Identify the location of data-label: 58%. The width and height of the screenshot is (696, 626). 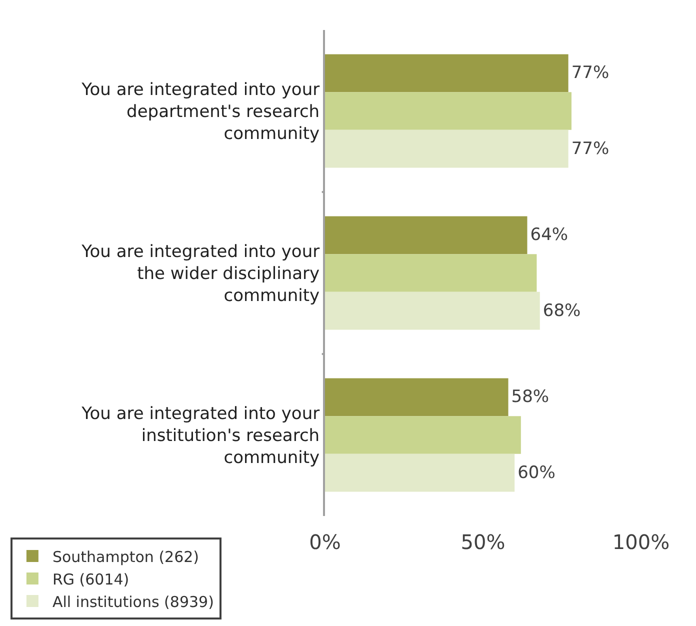
(530, 397).